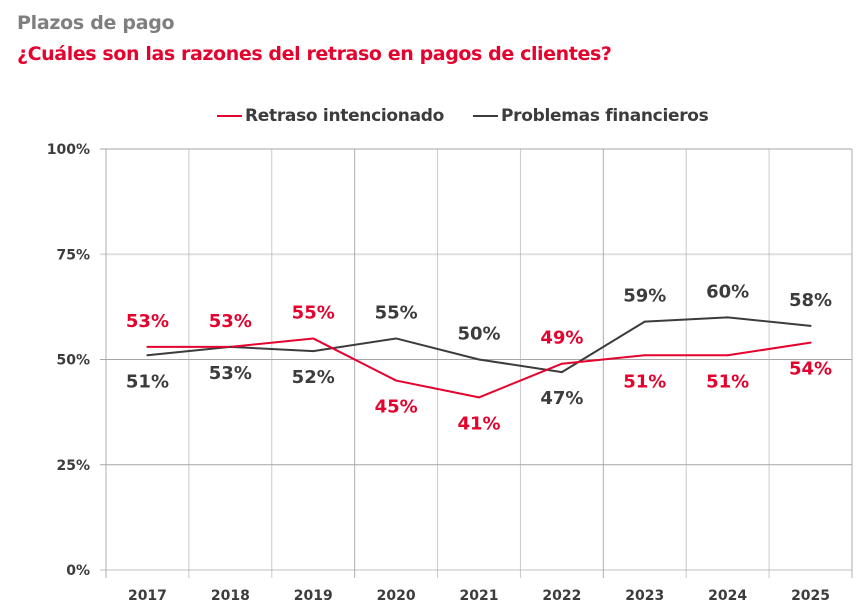 The width and height of the screenshot is (867, 615). Describe the element at coordinates (396, 312) in the screenshot. I see `data-label-problemas-financieros: 55%` at that location.